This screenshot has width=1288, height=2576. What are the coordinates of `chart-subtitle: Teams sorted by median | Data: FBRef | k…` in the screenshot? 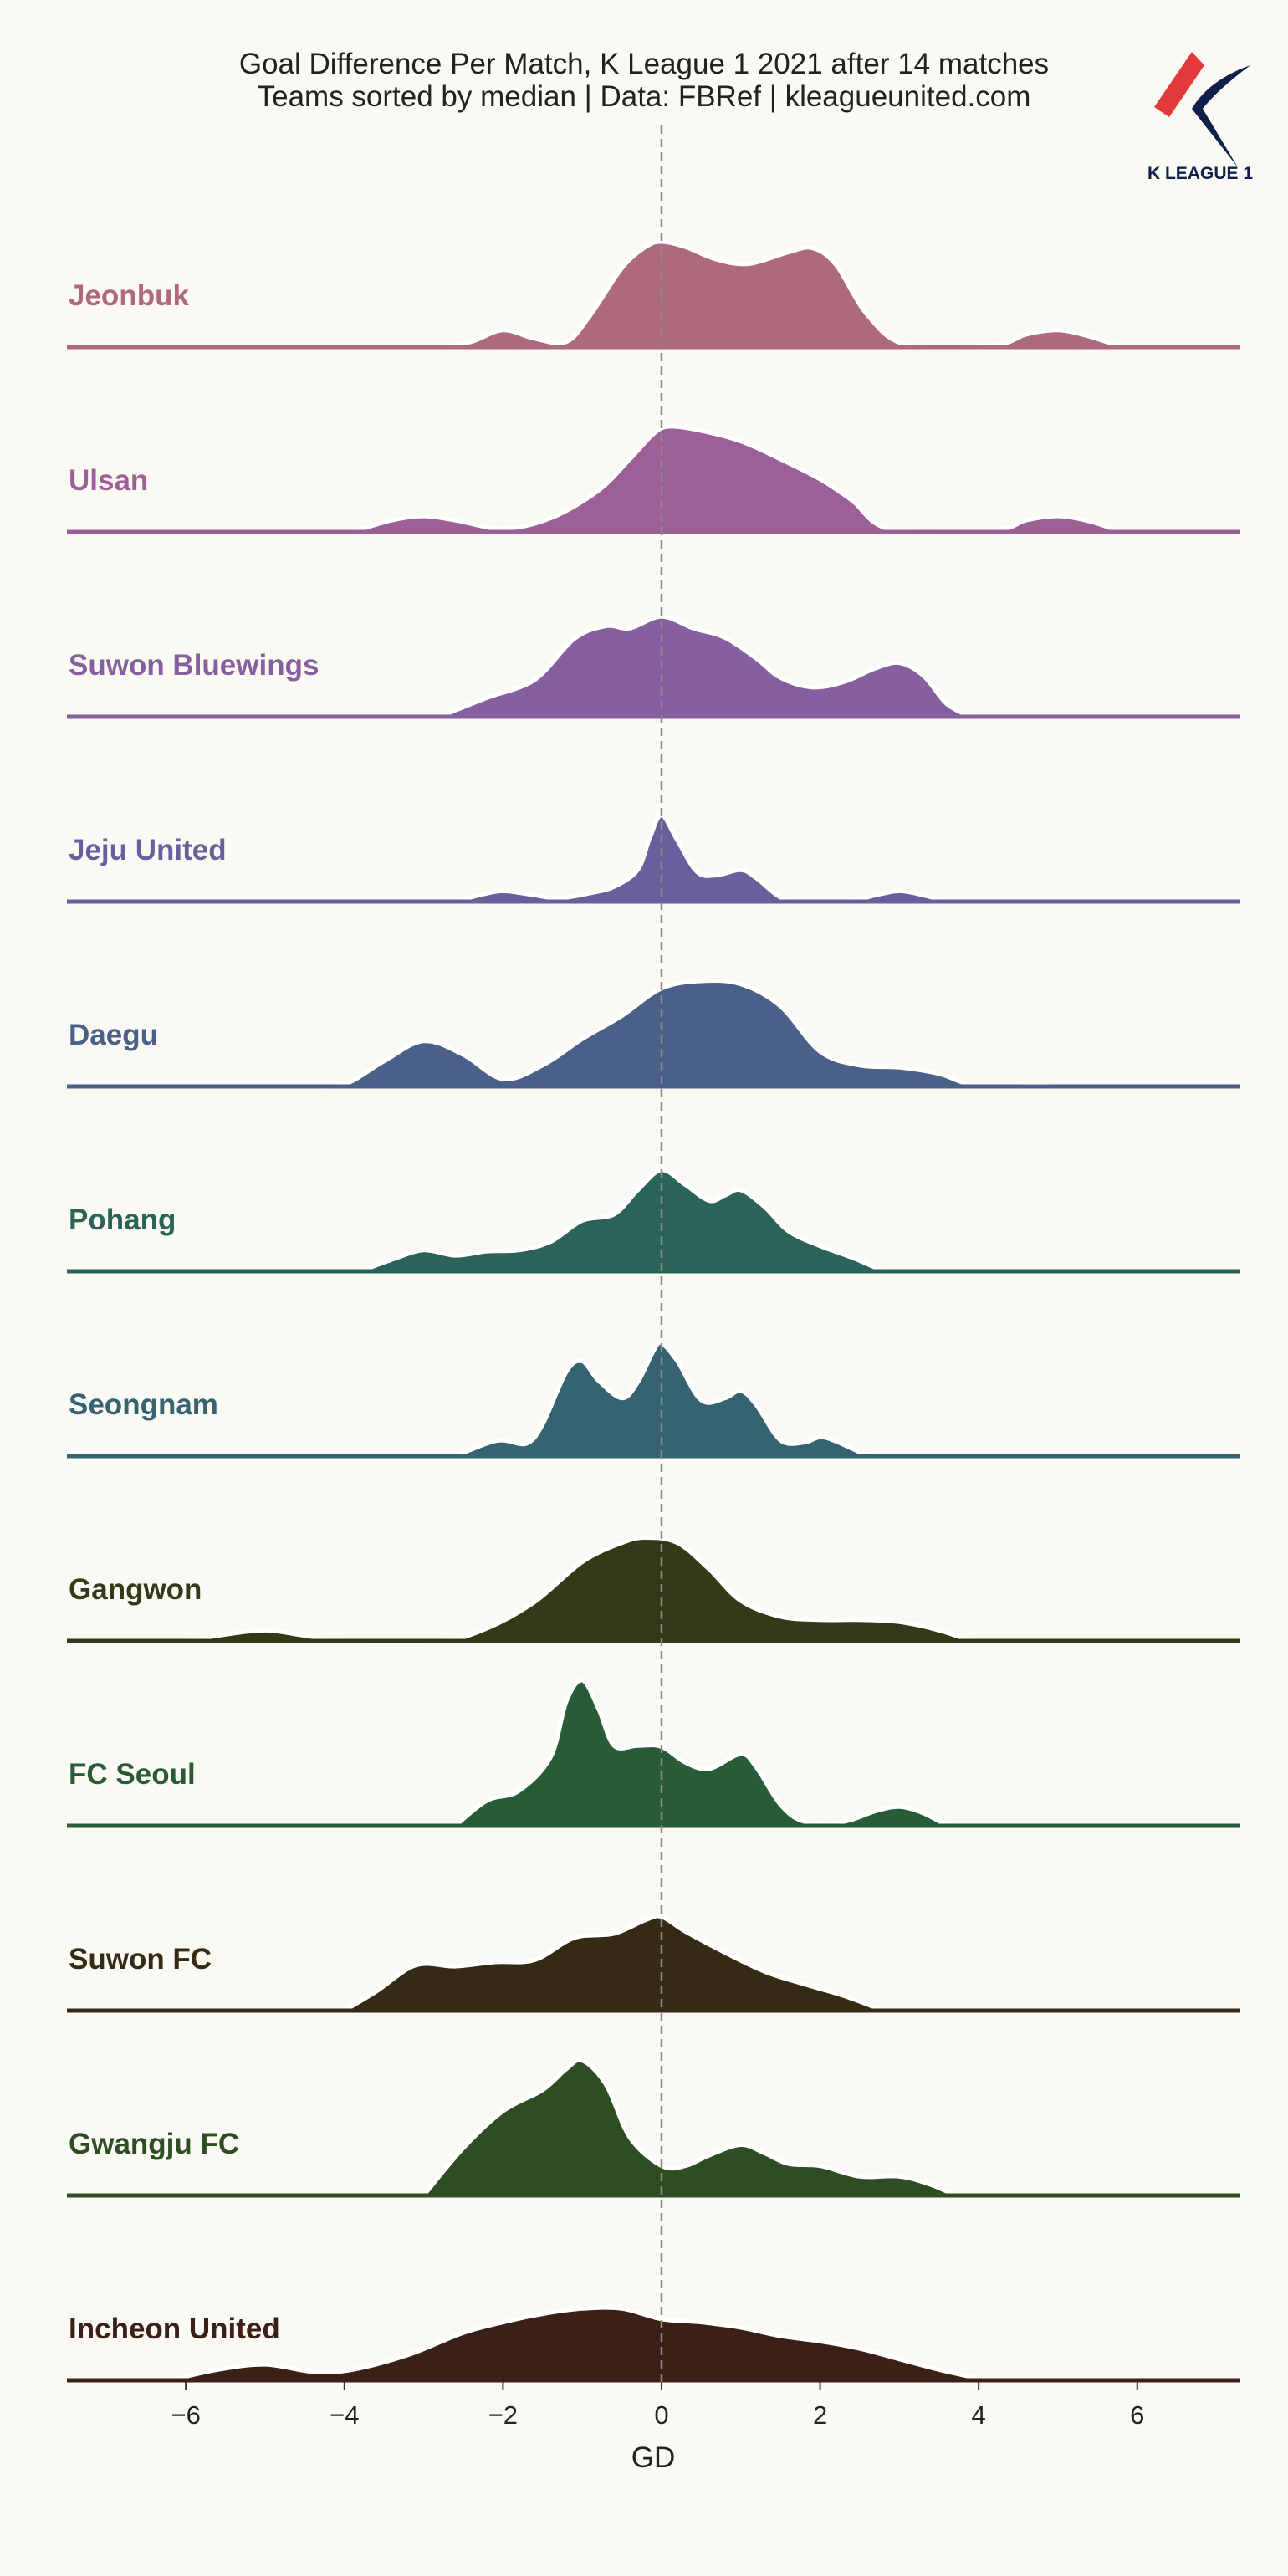 It's located at (644, 96).